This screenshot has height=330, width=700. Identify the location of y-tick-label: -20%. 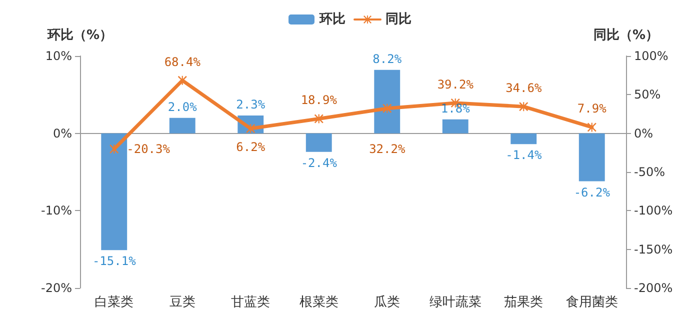
(56, 288).